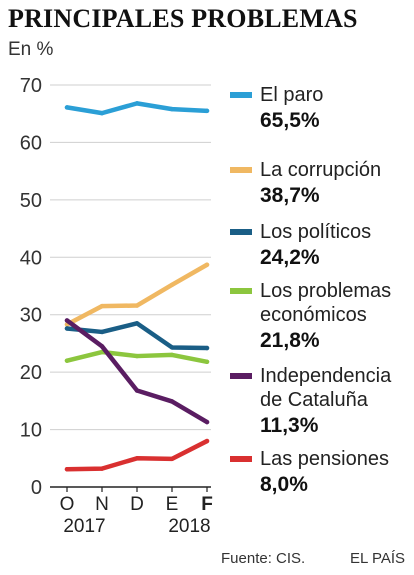 The height and width of the screenshot is (575, 414). What do you see at coordinates (31, 258) in the screenshot?
I see `y-tick-label-40: 40` at bounding box center [31, 258].